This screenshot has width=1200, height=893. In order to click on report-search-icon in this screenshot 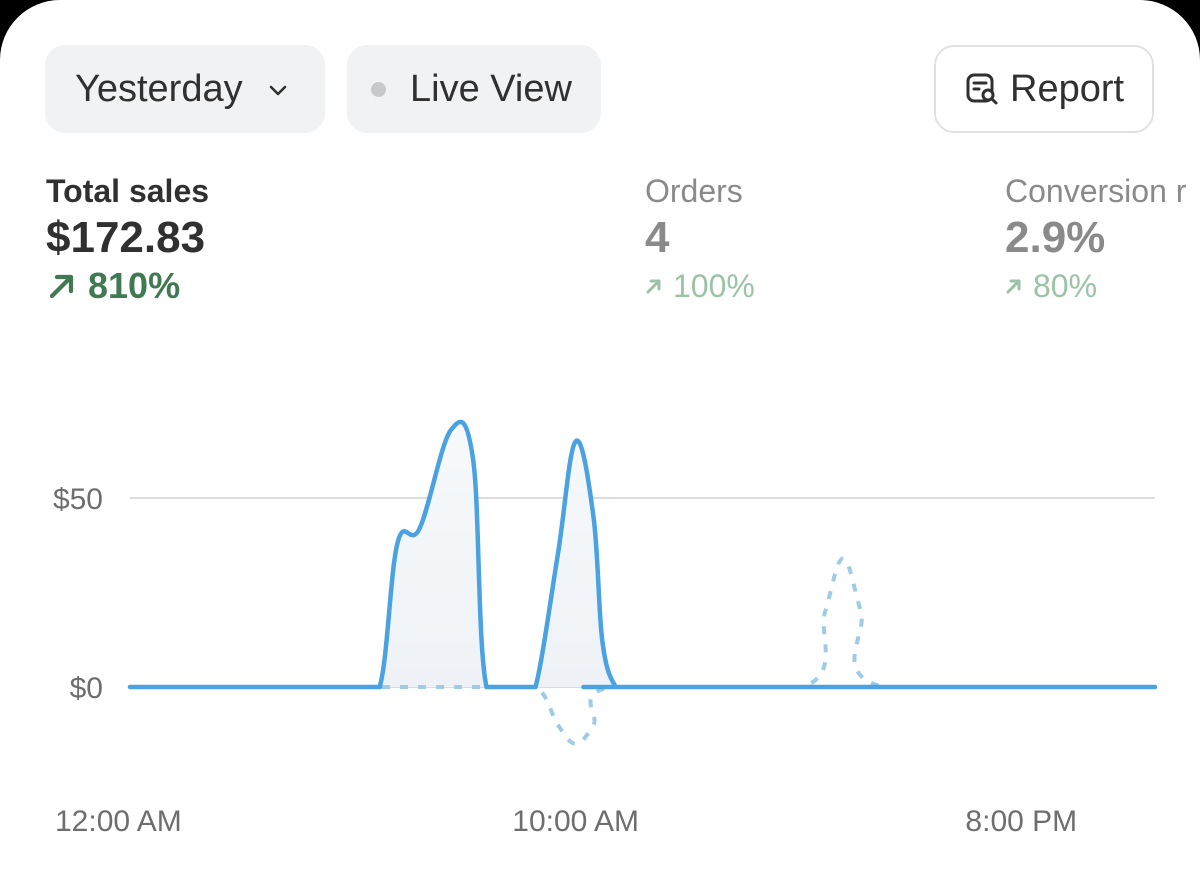, I will do `click(982, 89)`.